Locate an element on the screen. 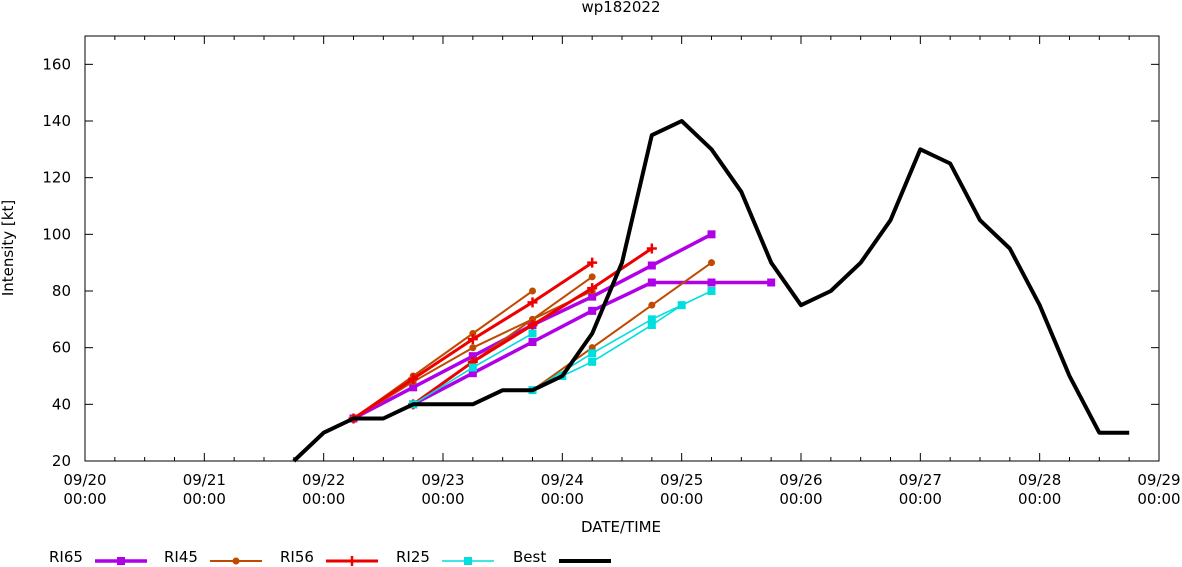  series-line-ri25 is located at coordinates (622, 340).